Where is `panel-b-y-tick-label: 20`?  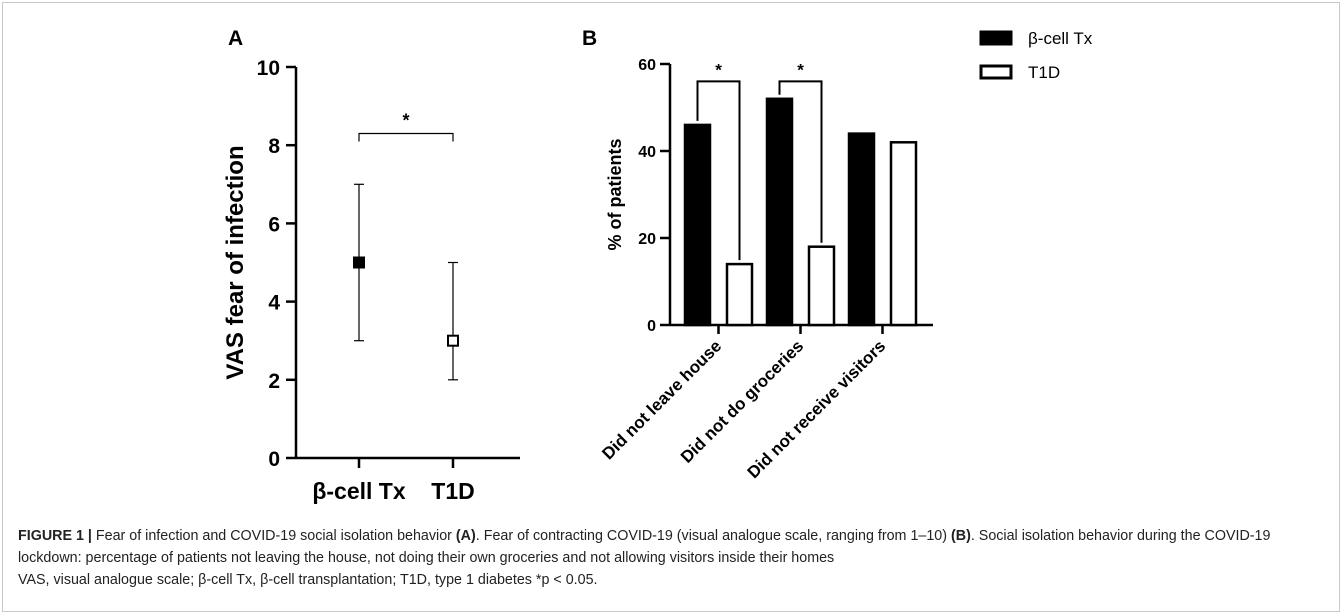
panel-b-y-tick-label: 20 is located at coordinates (647, 239).